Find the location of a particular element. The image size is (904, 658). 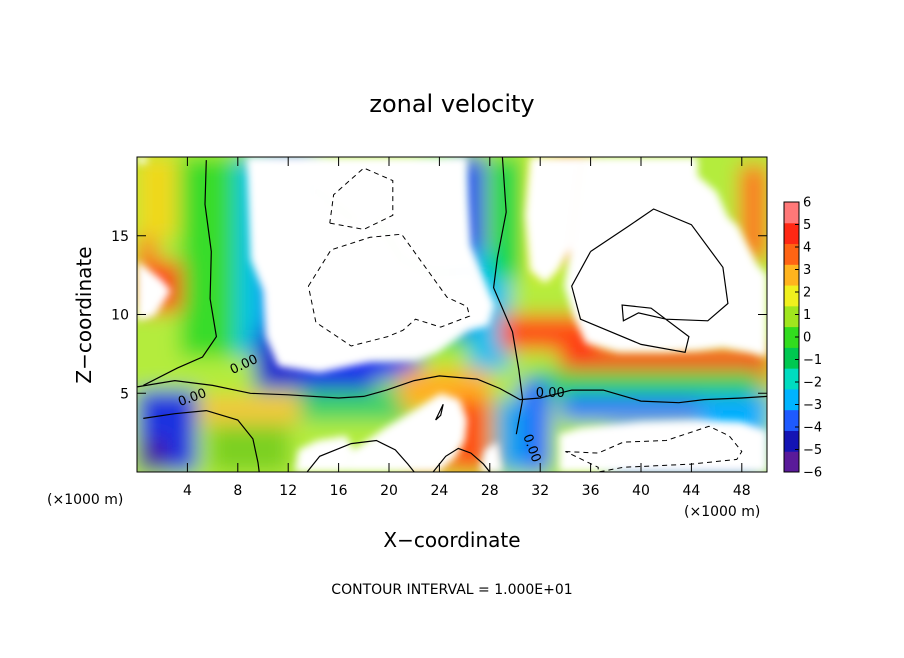

colorbar-tick-label: 0 is located at coordinates (807, 338).